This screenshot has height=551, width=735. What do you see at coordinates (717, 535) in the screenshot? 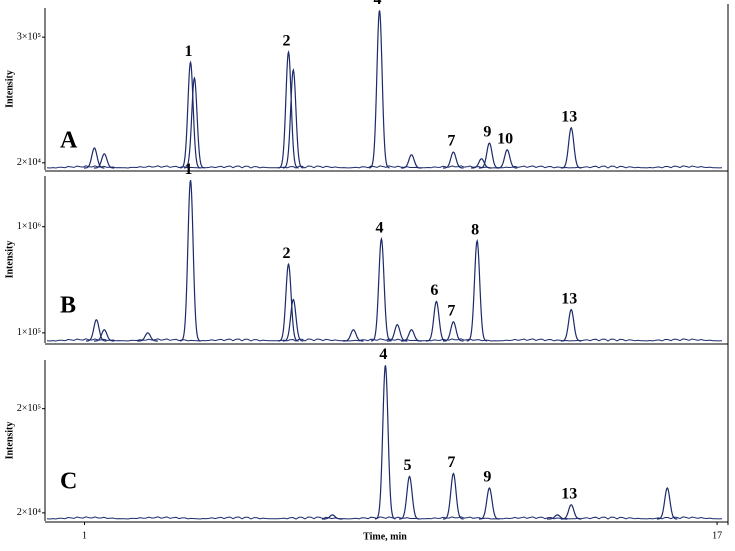
I see `x-tick-label: 17` at bounding box center [717, 535].